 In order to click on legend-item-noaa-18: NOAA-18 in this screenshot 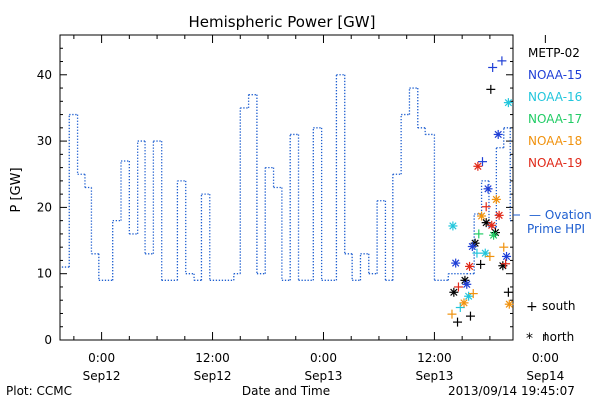, I will do `click(555, 141)`.